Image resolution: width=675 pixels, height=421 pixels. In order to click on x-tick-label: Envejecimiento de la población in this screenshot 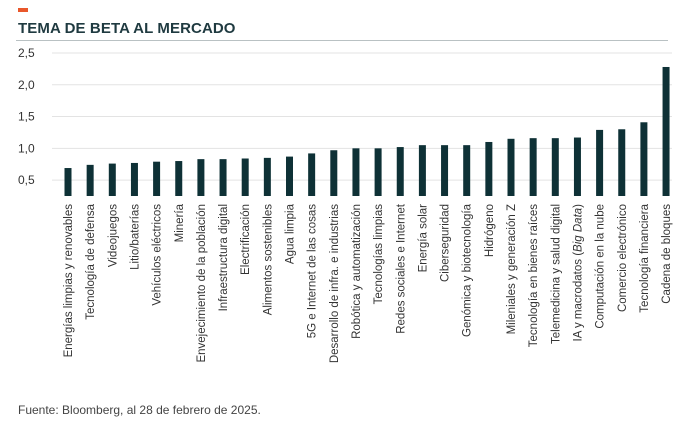, I will do `click(202, 283)`.